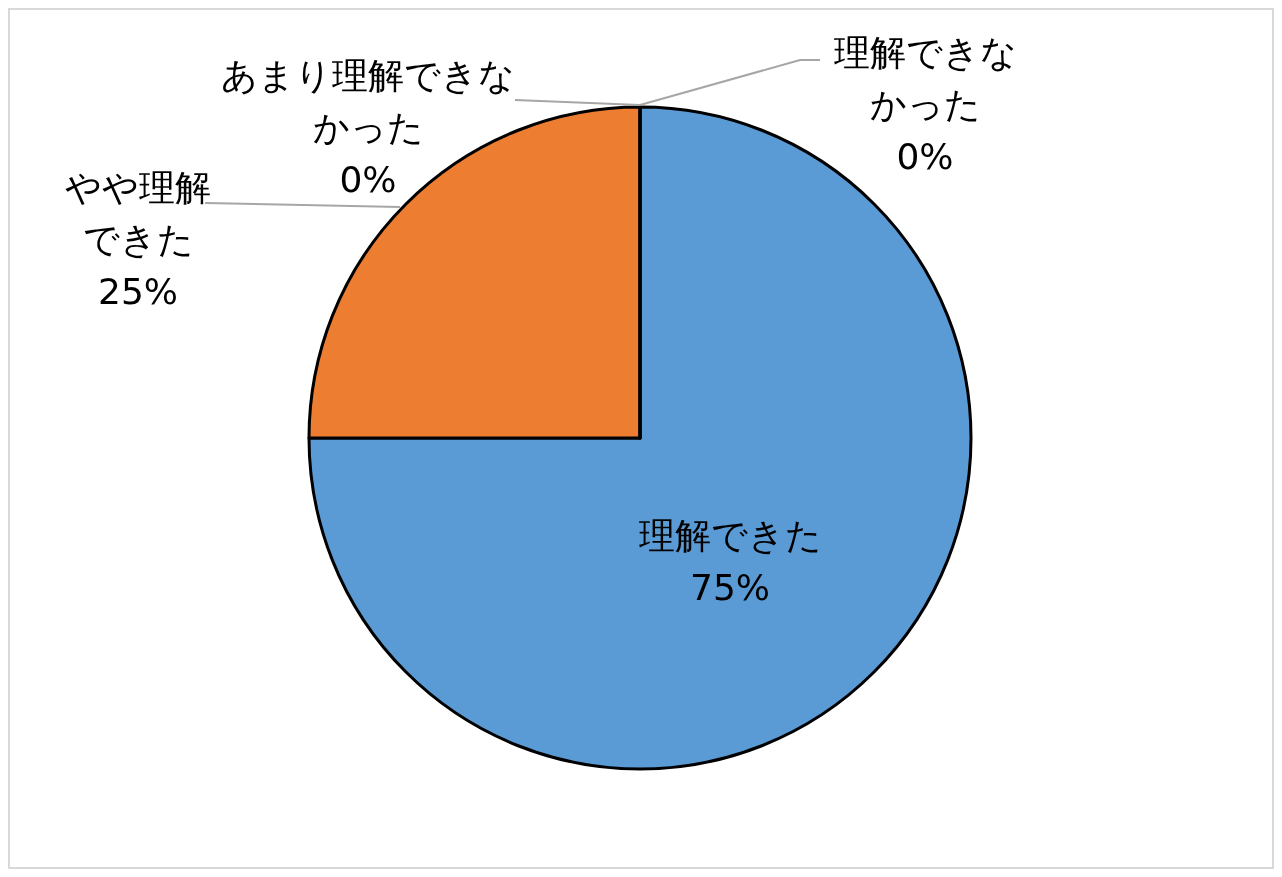 The width and height of the screenshot is (1282, 877). Describe the element at coordinates (138, 291) in the screenshot. I see `data-label: 25%` at that location.